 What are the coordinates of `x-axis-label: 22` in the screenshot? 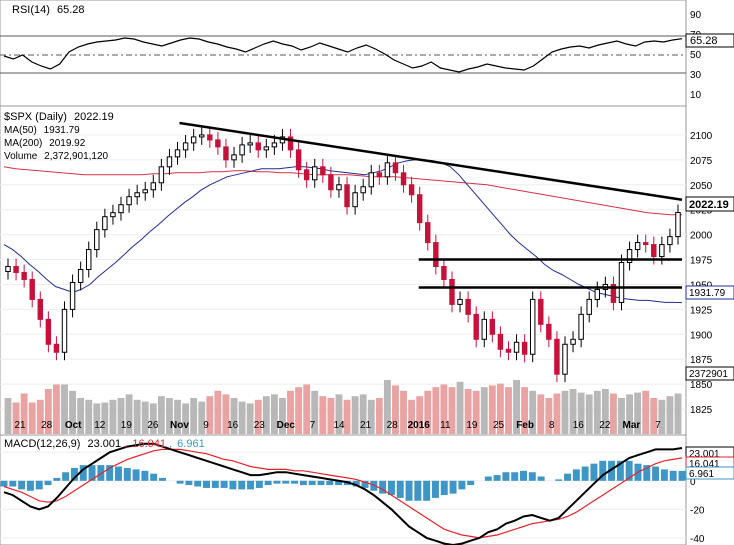 It's located at (605, 425).